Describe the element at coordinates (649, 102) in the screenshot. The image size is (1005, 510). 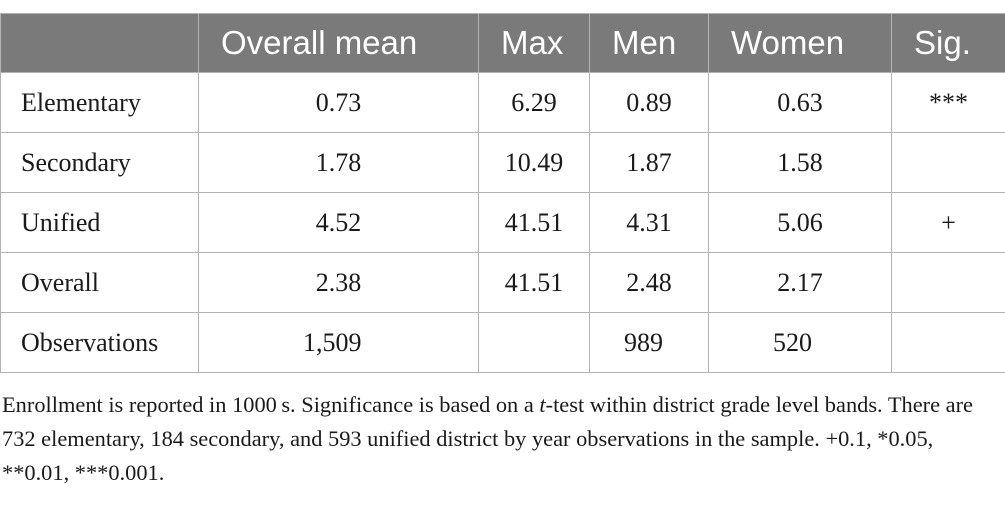
I see `cell-men: 0.89` at that location.